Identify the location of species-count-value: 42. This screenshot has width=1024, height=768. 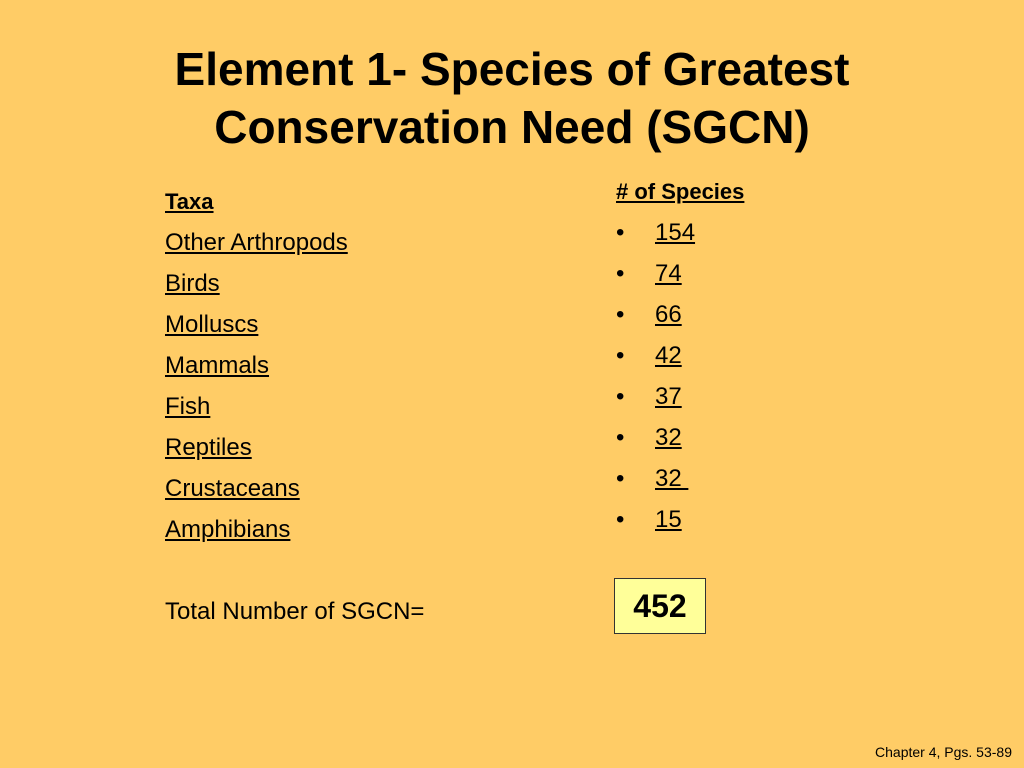
(668, 355).